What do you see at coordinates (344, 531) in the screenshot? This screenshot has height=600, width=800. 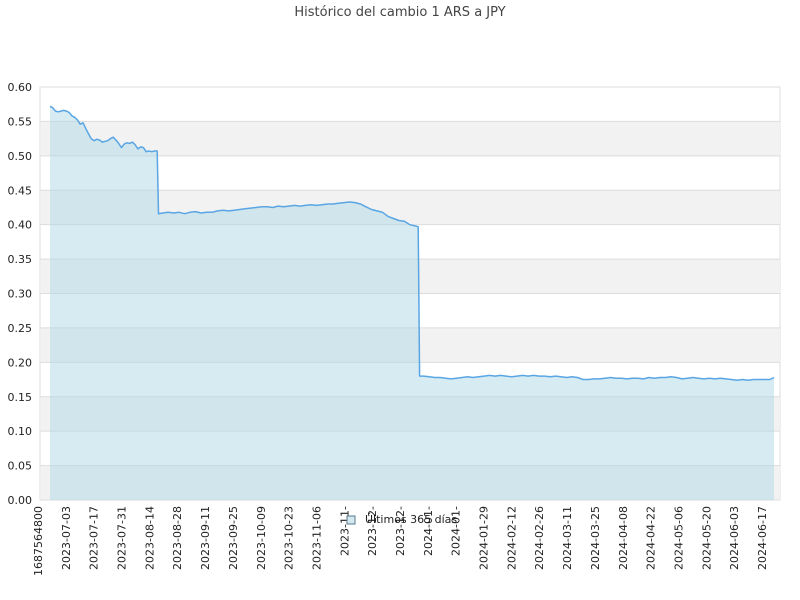 I see `x-tick-label: 2023-11-` at bounding box center [344, 531].